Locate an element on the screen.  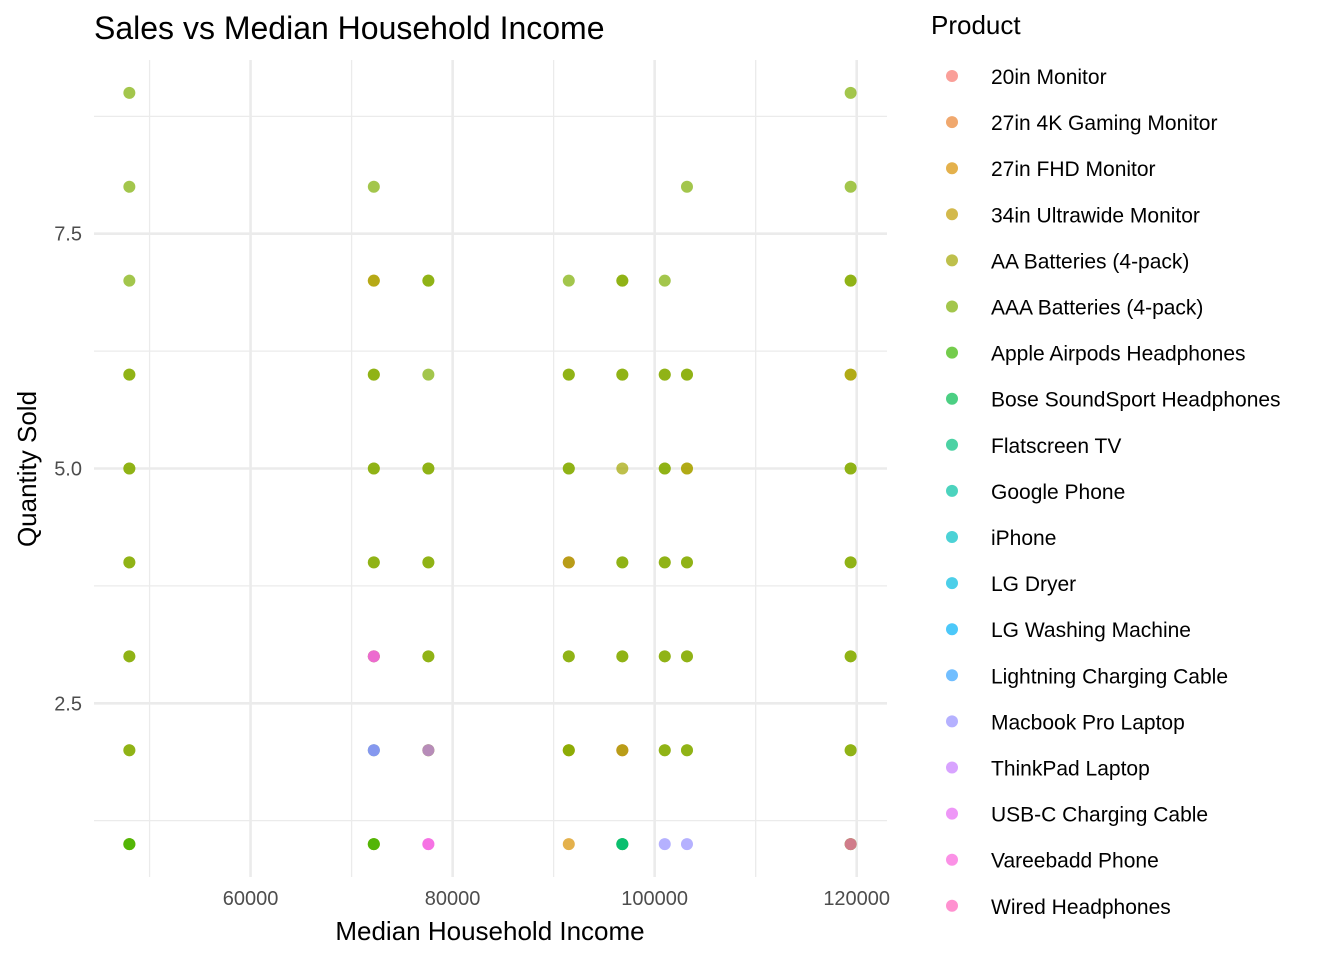
legend-item: 34in Ultrawide Monitor is located at coordinates (1073, 215).